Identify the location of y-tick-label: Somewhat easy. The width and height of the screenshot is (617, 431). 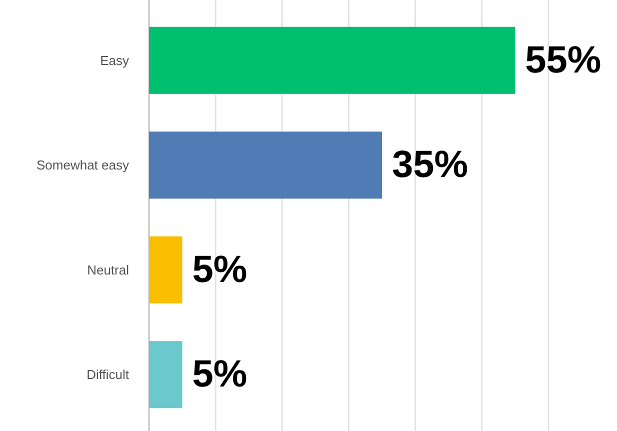
(83, 165).